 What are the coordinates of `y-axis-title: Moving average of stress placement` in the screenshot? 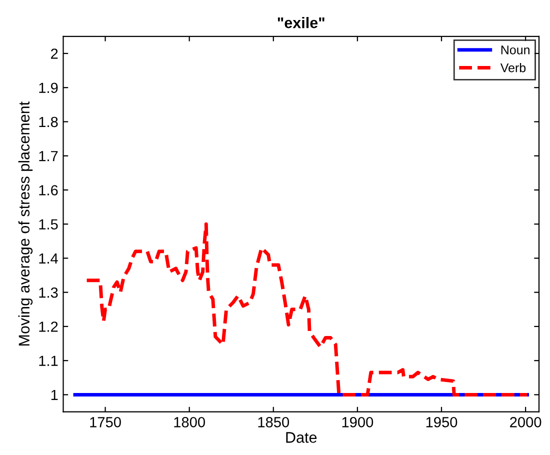 It's located at (25, 223).